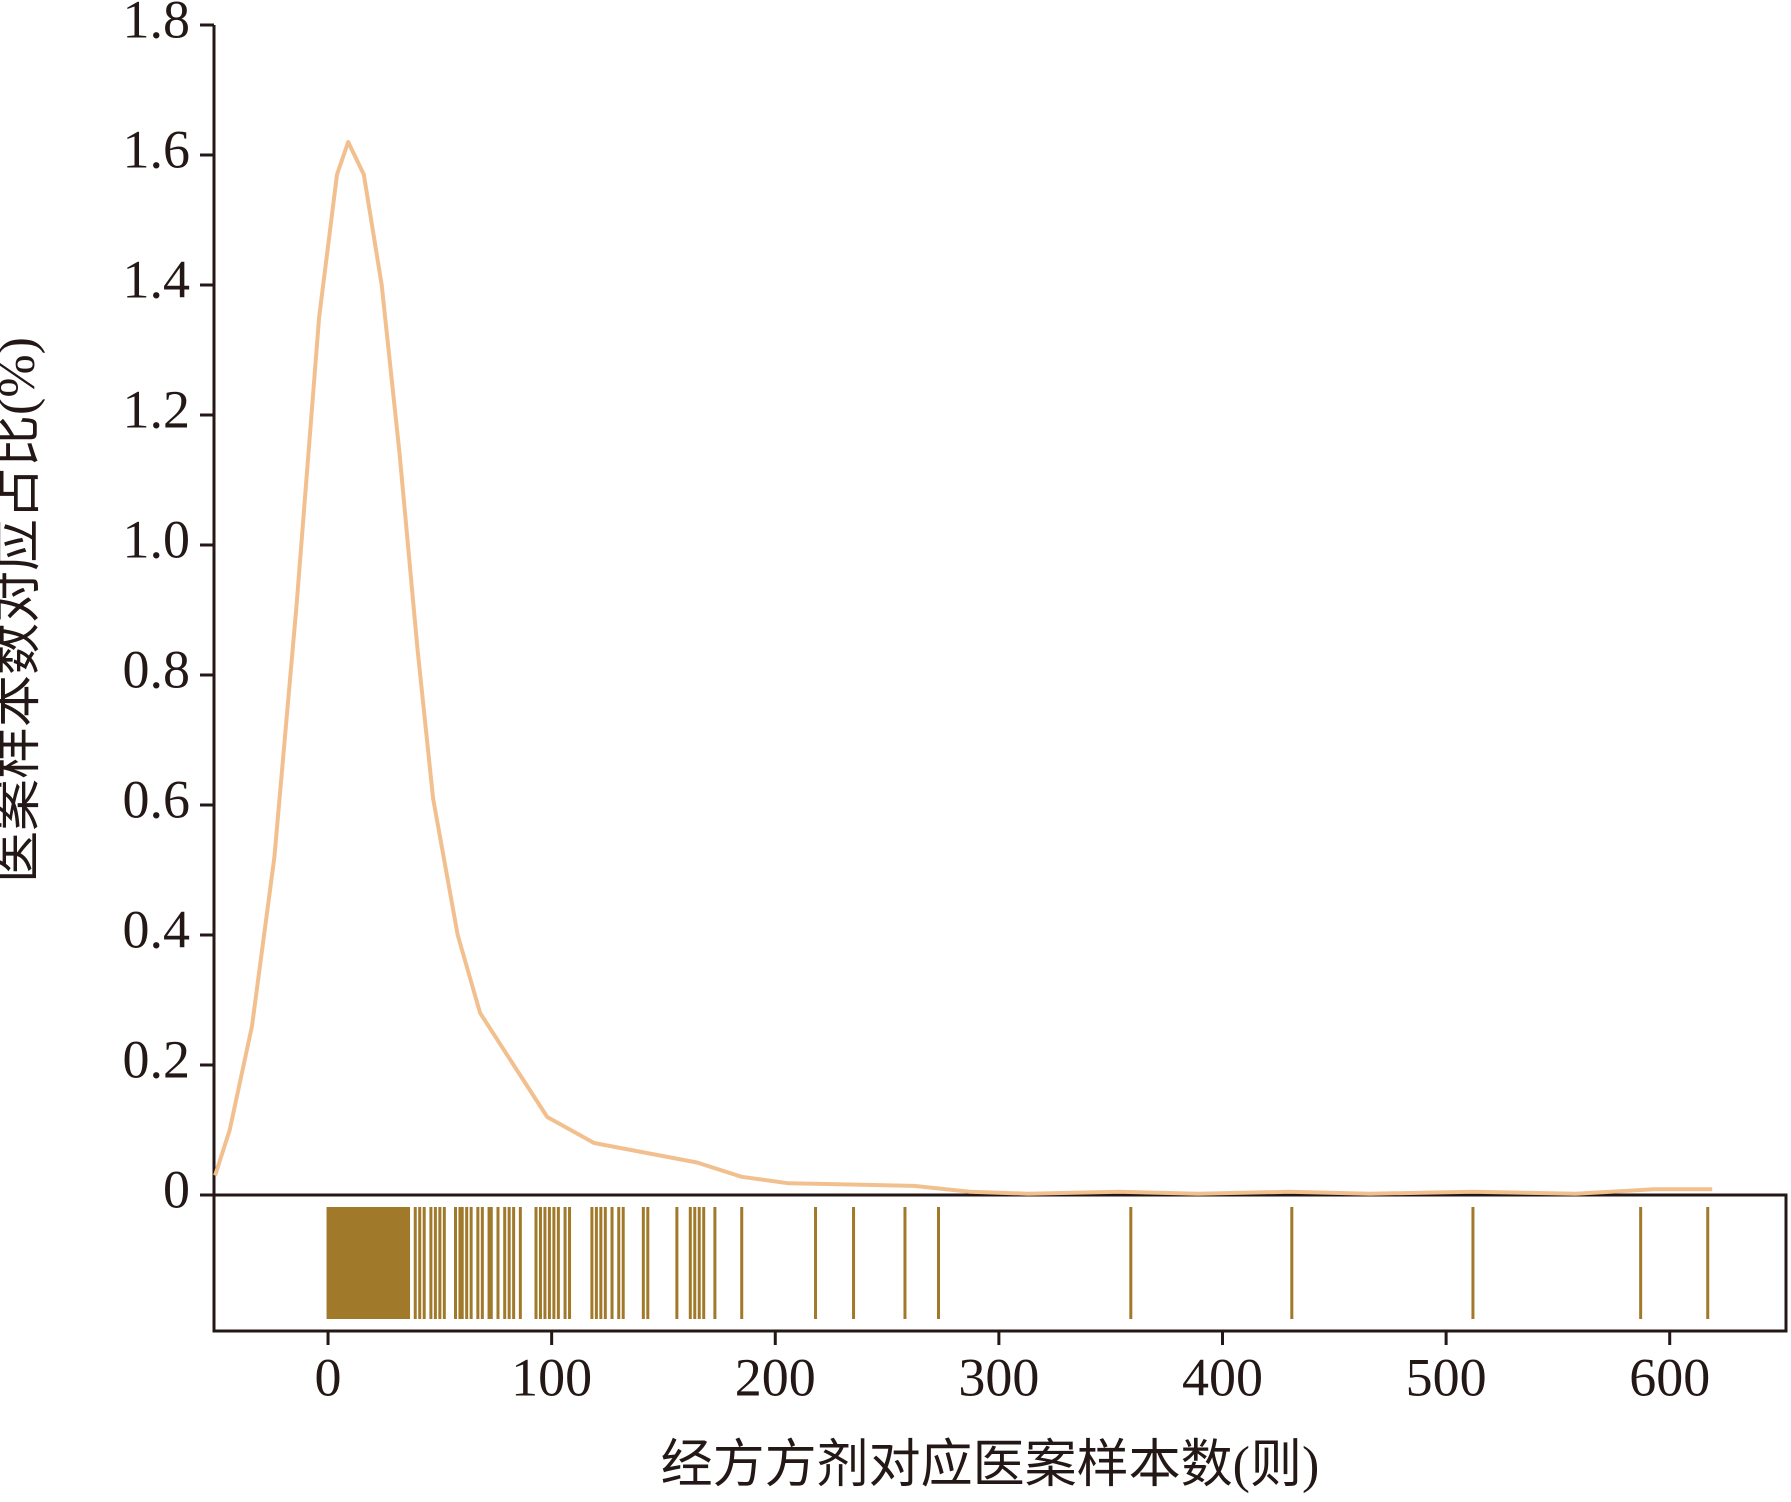 The width and height of the screenshot is (1791, 1502). I want to click on y-tick-label: 0.2, so click(157, 1059).